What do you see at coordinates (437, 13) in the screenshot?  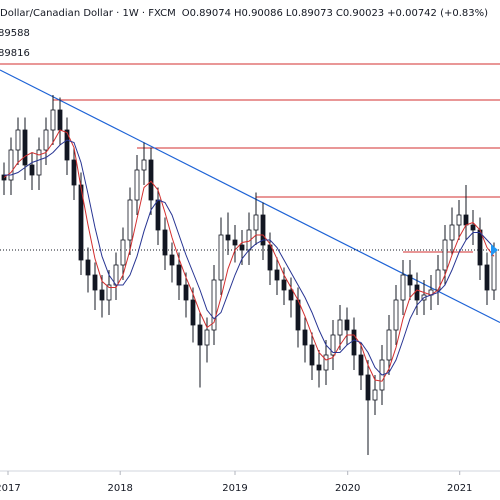 I see `change: +0.00742 (+0.83%)` at bounding box center [437, 13].